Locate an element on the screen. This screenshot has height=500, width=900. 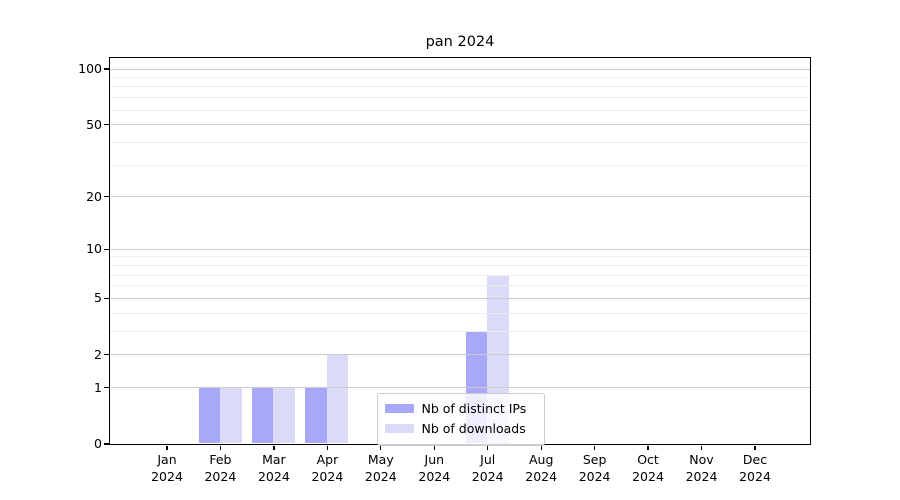
x-tick-label-apr: Apr 2024 is located at coordinates (327, 468).